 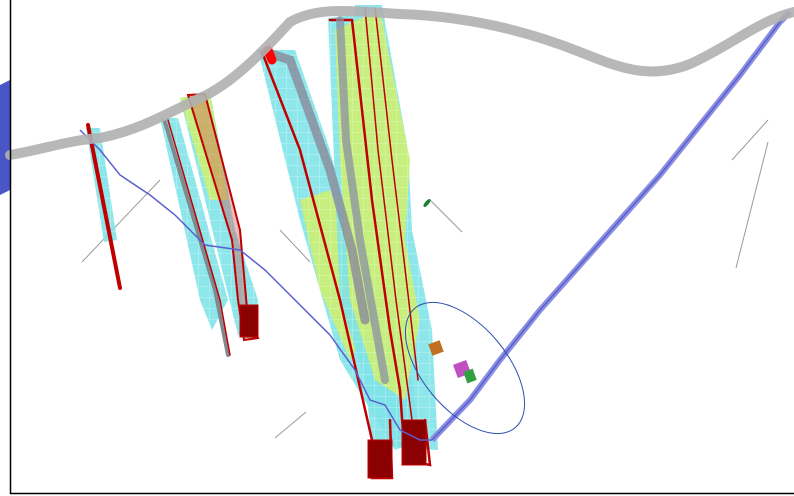 I want to click on search-ellipse, so click(x=465, y=368).